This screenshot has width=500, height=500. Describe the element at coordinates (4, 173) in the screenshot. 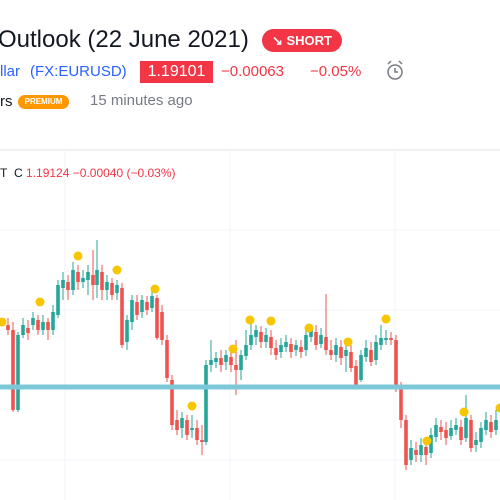

I see `legend-marker: T` at that location.